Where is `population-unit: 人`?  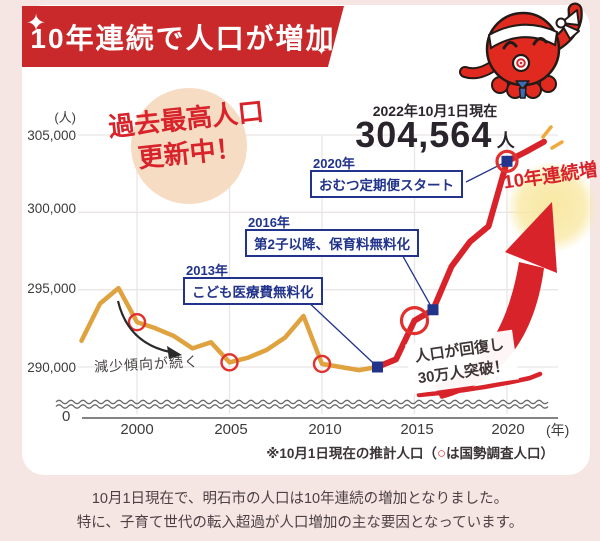
population-unit: 人 is located at coordinates (505, 141).